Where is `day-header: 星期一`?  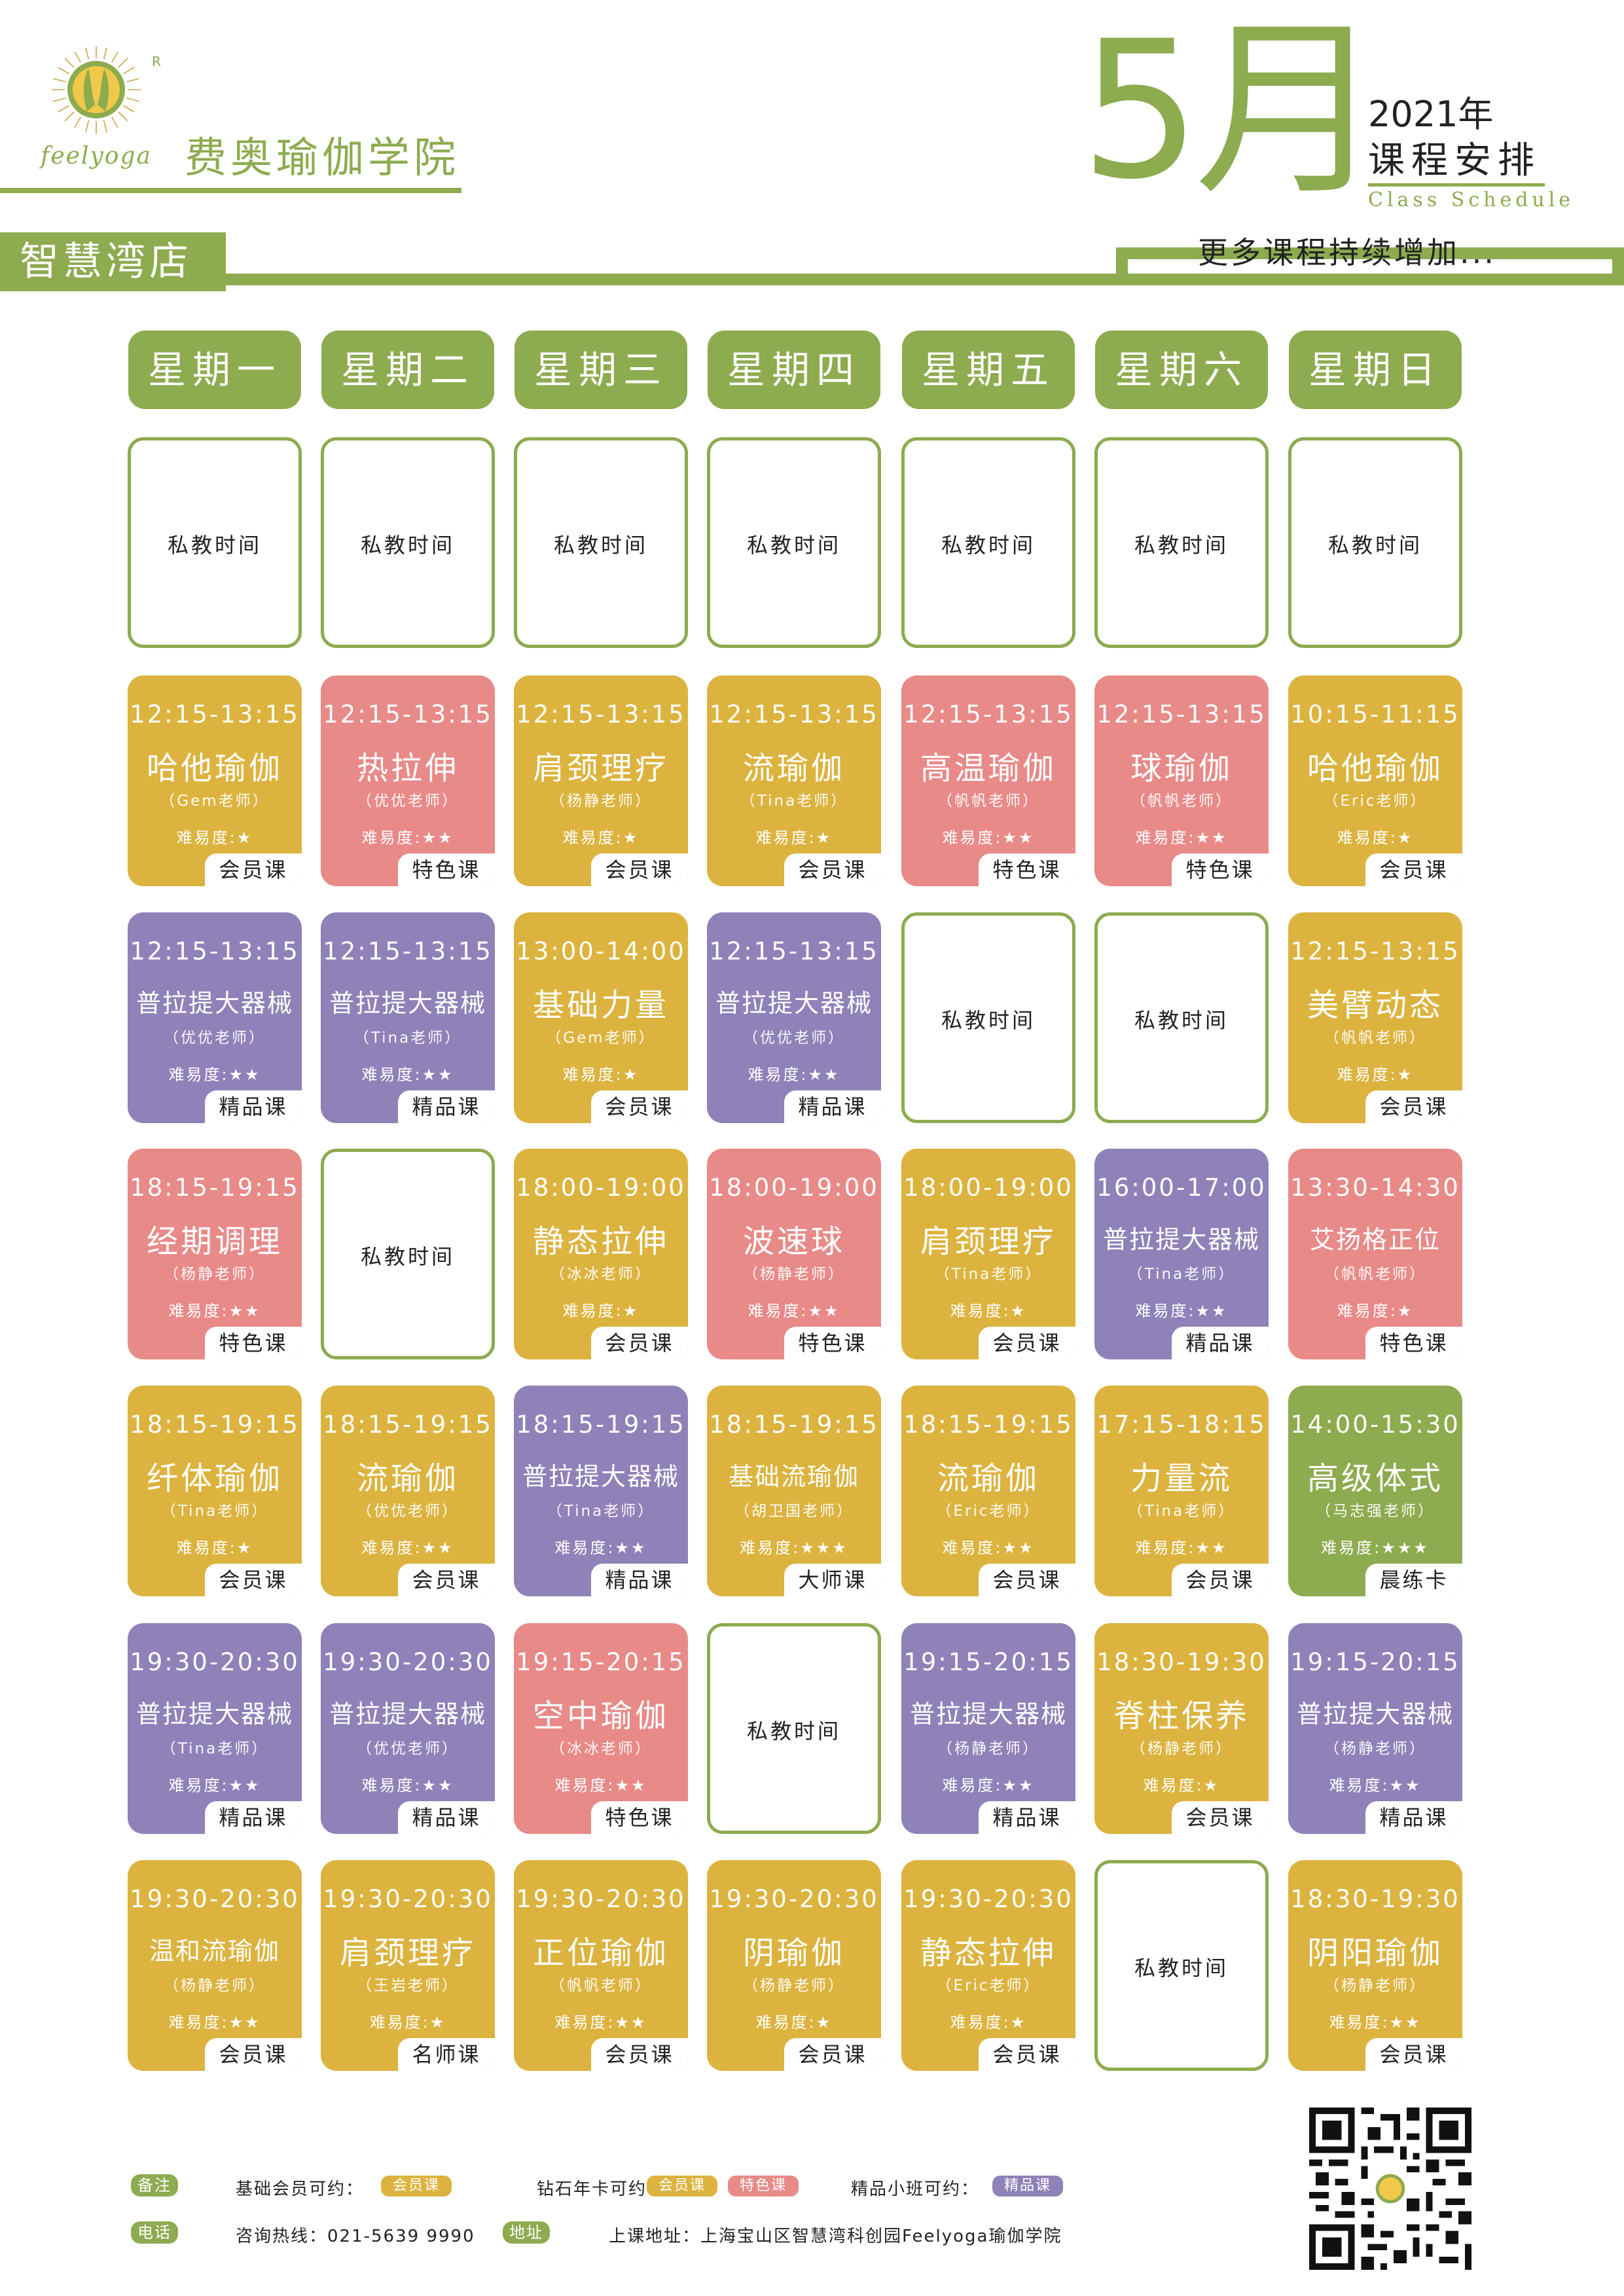
day-header: 星期一 is located at coordinates (214, 370).